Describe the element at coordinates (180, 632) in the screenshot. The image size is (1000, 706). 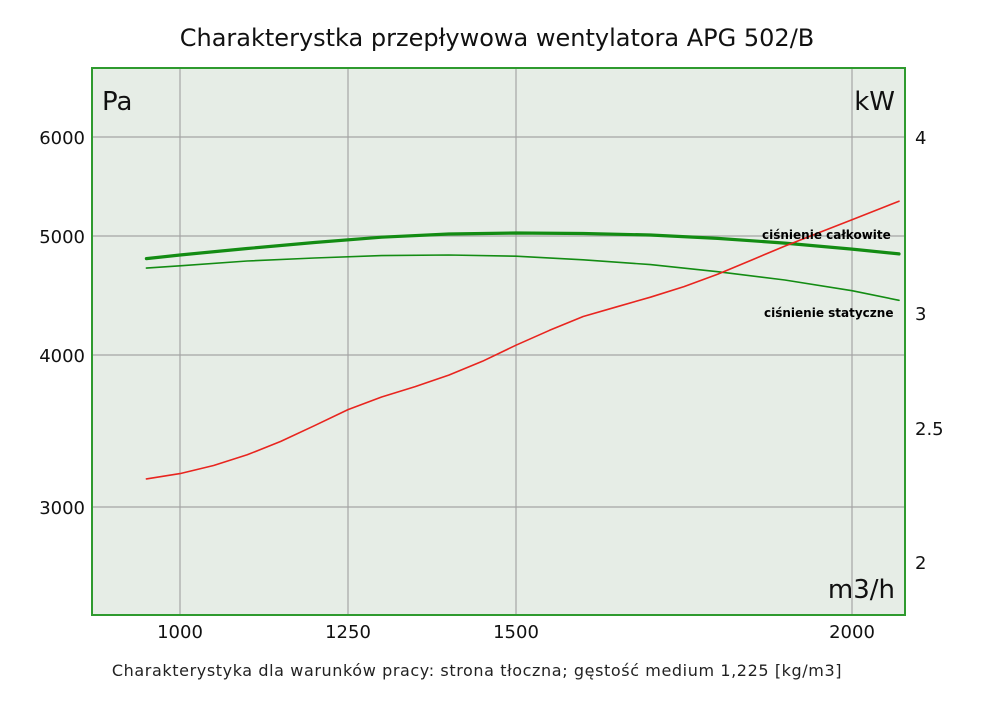
I see `x-tick-1000: 1000` at that location.